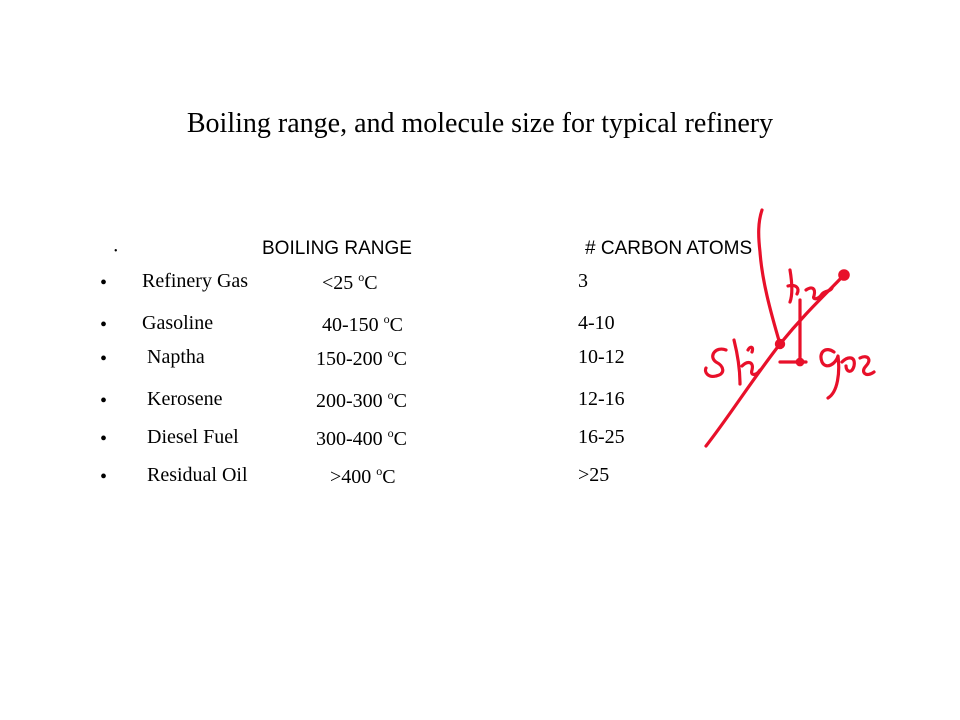 This screenshot has height=720, width=960. What do you see at coordinates (480, 480) in the screenshot?
I see `table-row: • Residual Oil >400 oC >25` at bounding box center [480, 480].